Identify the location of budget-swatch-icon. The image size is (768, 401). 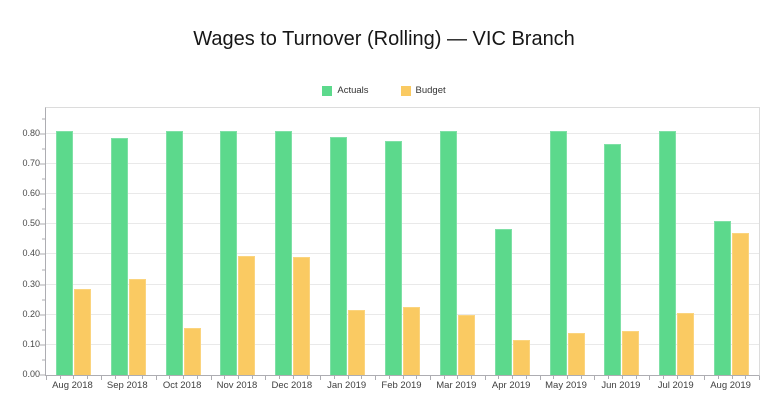
(405, 90).